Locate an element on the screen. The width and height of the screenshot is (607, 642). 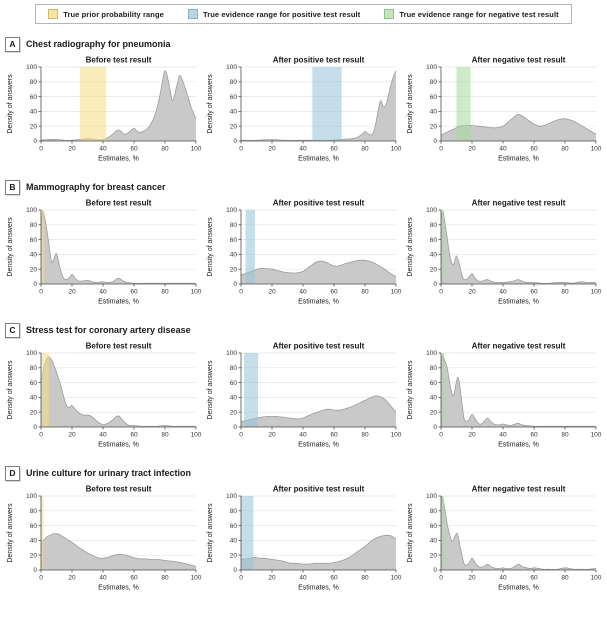
panel-header: B Mammography for breast cancer is located at coordinates (306, 187).